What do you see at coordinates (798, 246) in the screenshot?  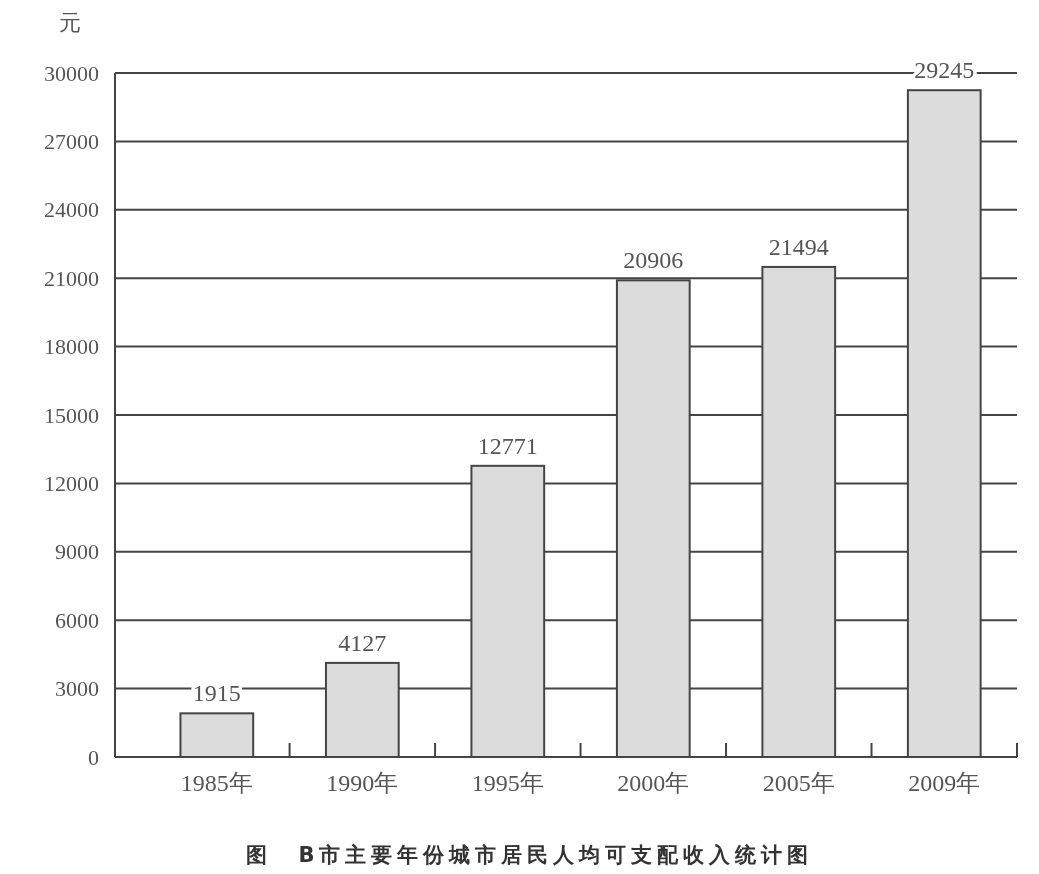 I see `data-label: 21494` at bounding box center [798, 246].